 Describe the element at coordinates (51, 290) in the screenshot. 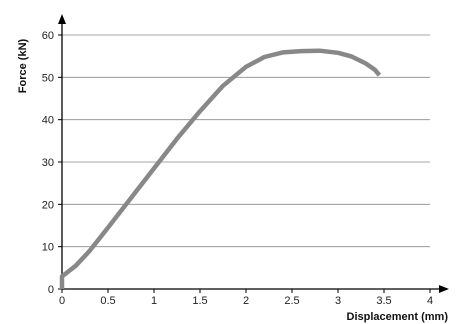

I see `y-tick-label: 0` at that location.